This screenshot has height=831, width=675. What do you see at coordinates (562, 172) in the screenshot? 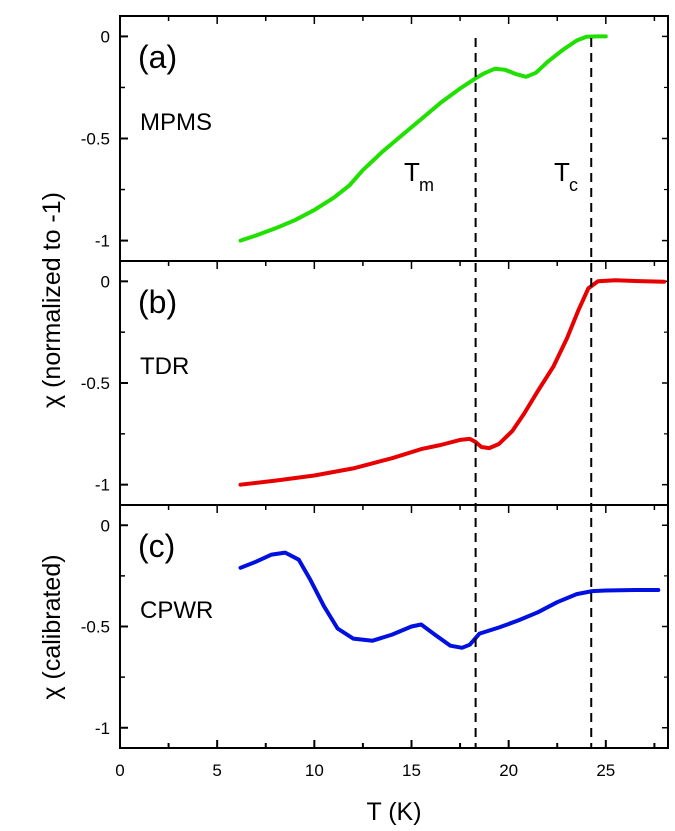
I see `marker-label-c: T` at bounding box center [562, 172].